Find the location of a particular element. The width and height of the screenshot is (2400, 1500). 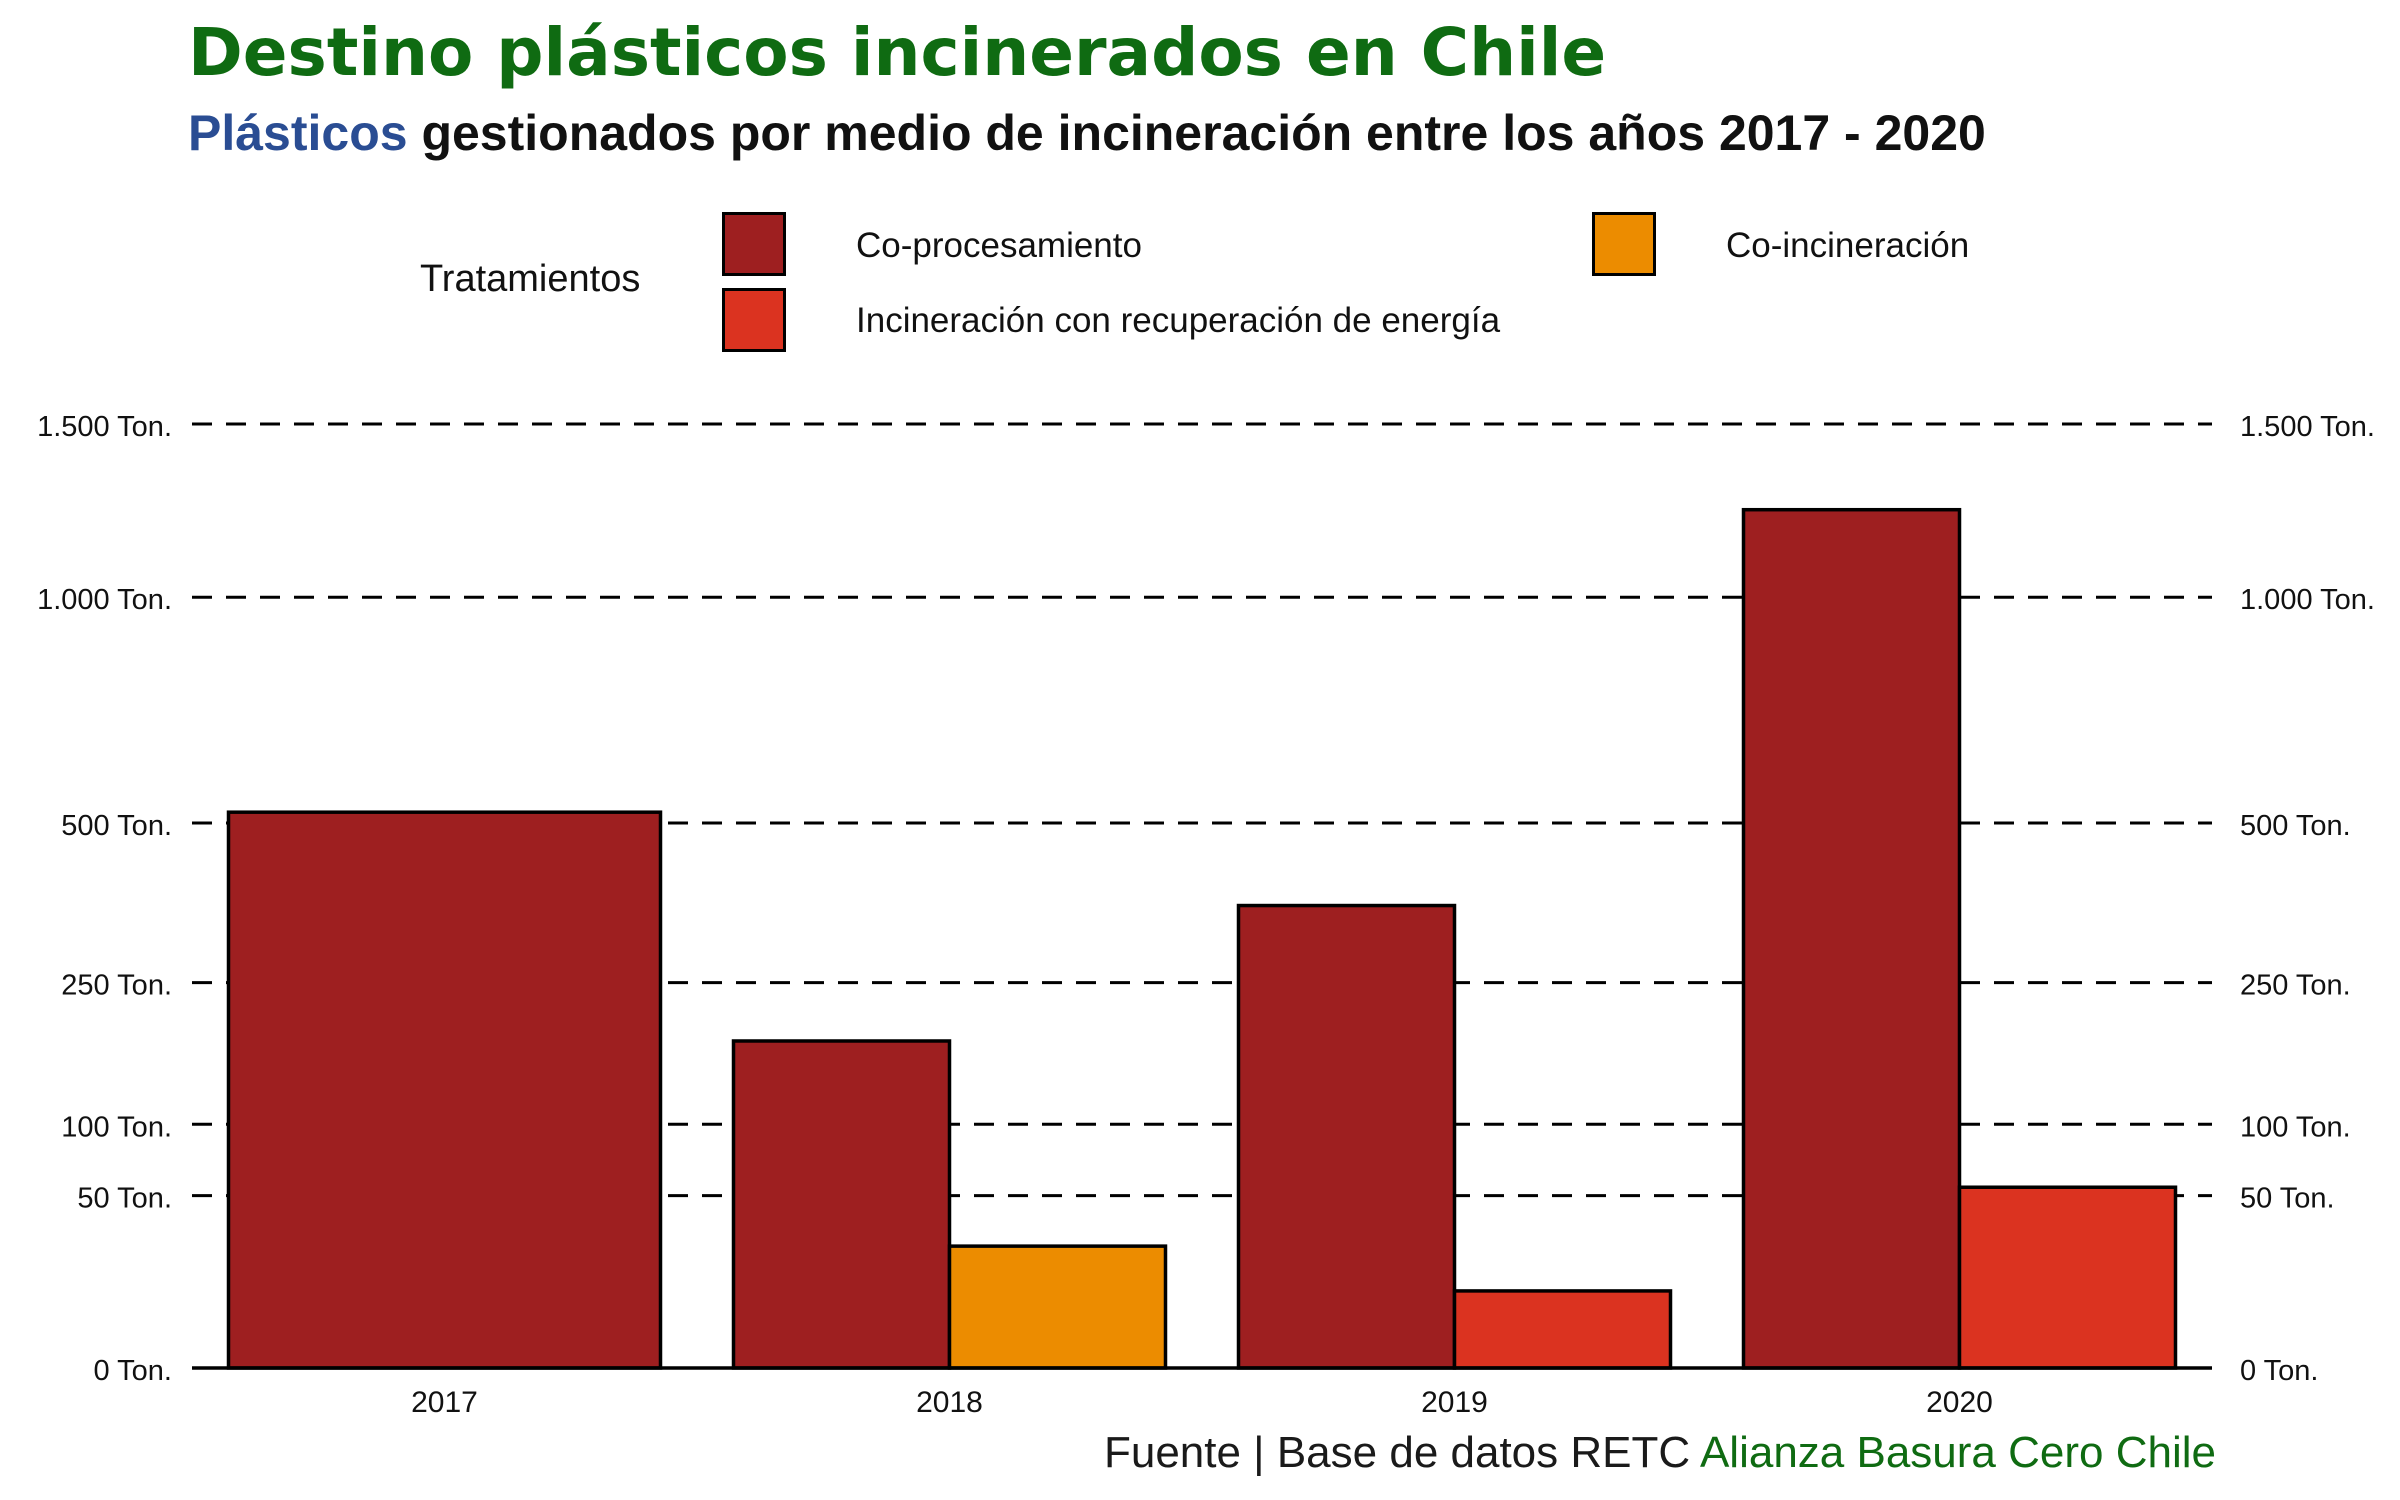

x-tick-label-2018: 2018 is located at coordinates (949, 1402).